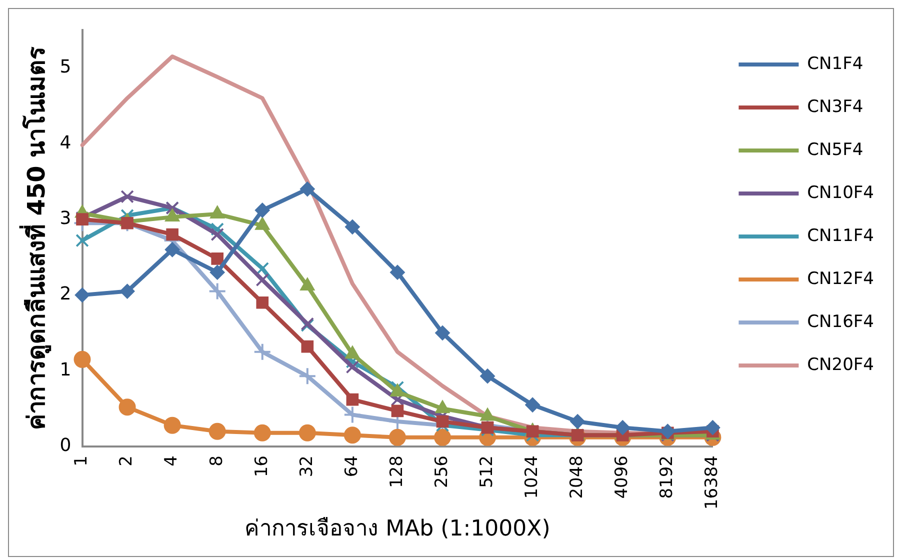  I want to click on y-tick-label: 4, so click(66, 143).